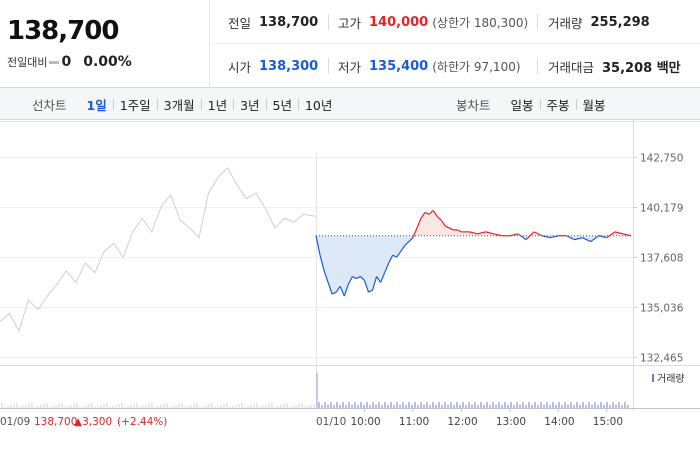 The image size is (700, 450). Describe the element at coordinates (135, 105) in the screenshot. I see `period-tab: 1주일` at that location.